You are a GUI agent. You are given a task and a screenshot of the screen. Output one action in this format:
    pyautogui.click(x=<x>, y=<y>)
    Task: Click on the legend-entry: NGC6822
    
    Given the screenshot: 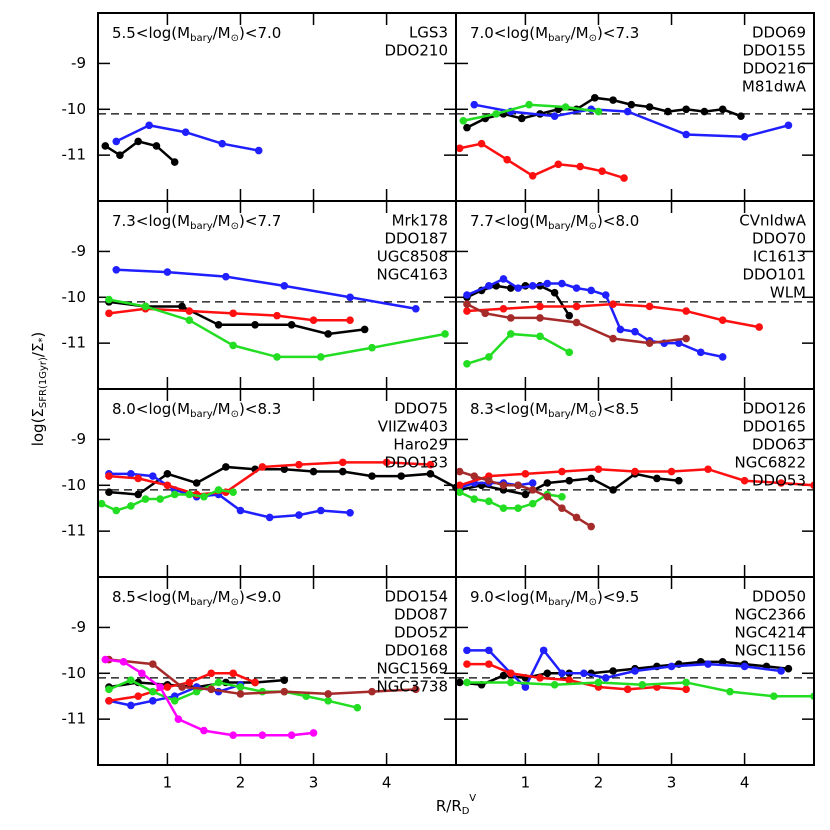 What is the action you would take?
    pyautogui.click(x=771, y=463)
    